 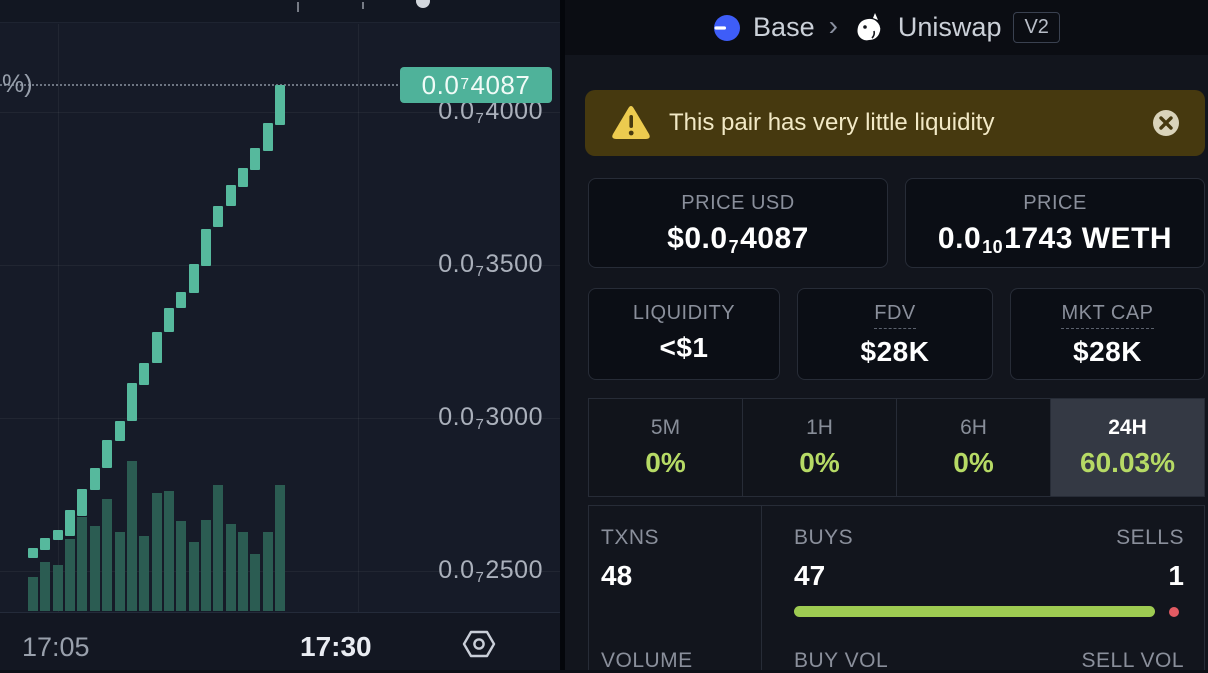 I want to click on time-axis: 17:05 17:30, so click(x=280, y=641).